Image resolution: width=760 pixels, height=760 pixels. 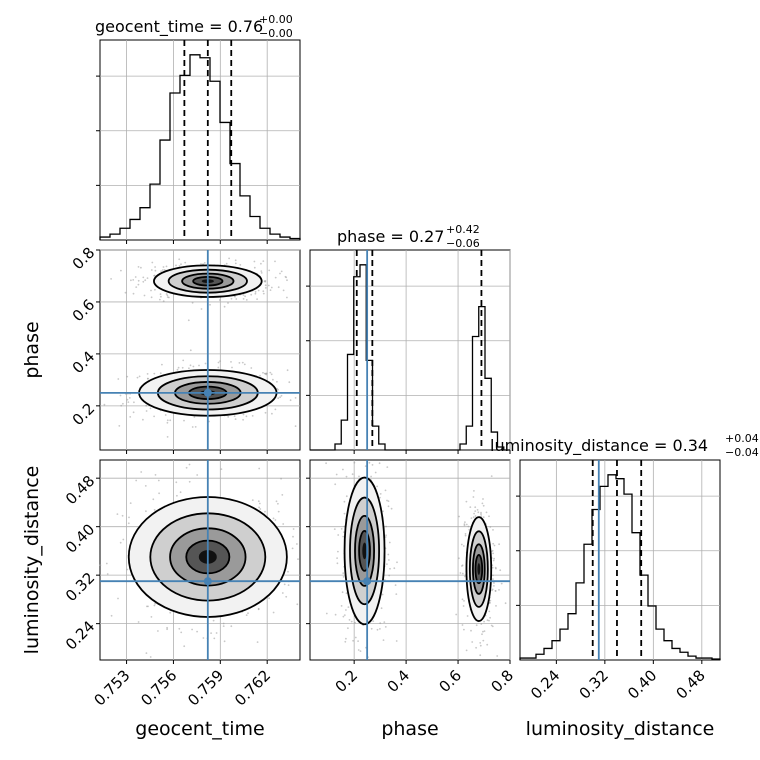 I want to click on y-grid, so click(x=620, y=550).